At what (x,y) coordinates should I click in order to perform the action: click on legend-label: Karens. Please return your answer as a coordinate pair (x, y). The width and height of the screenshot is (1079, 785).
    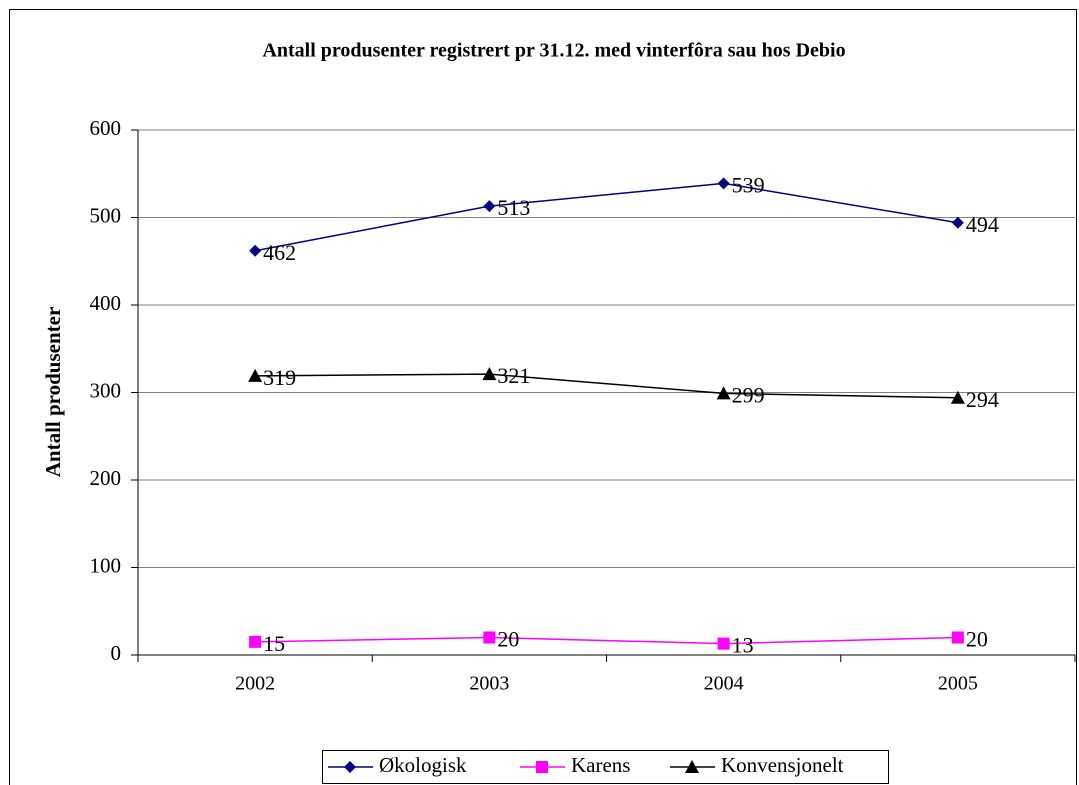
    Looking at the image, I should click on (600, 765).